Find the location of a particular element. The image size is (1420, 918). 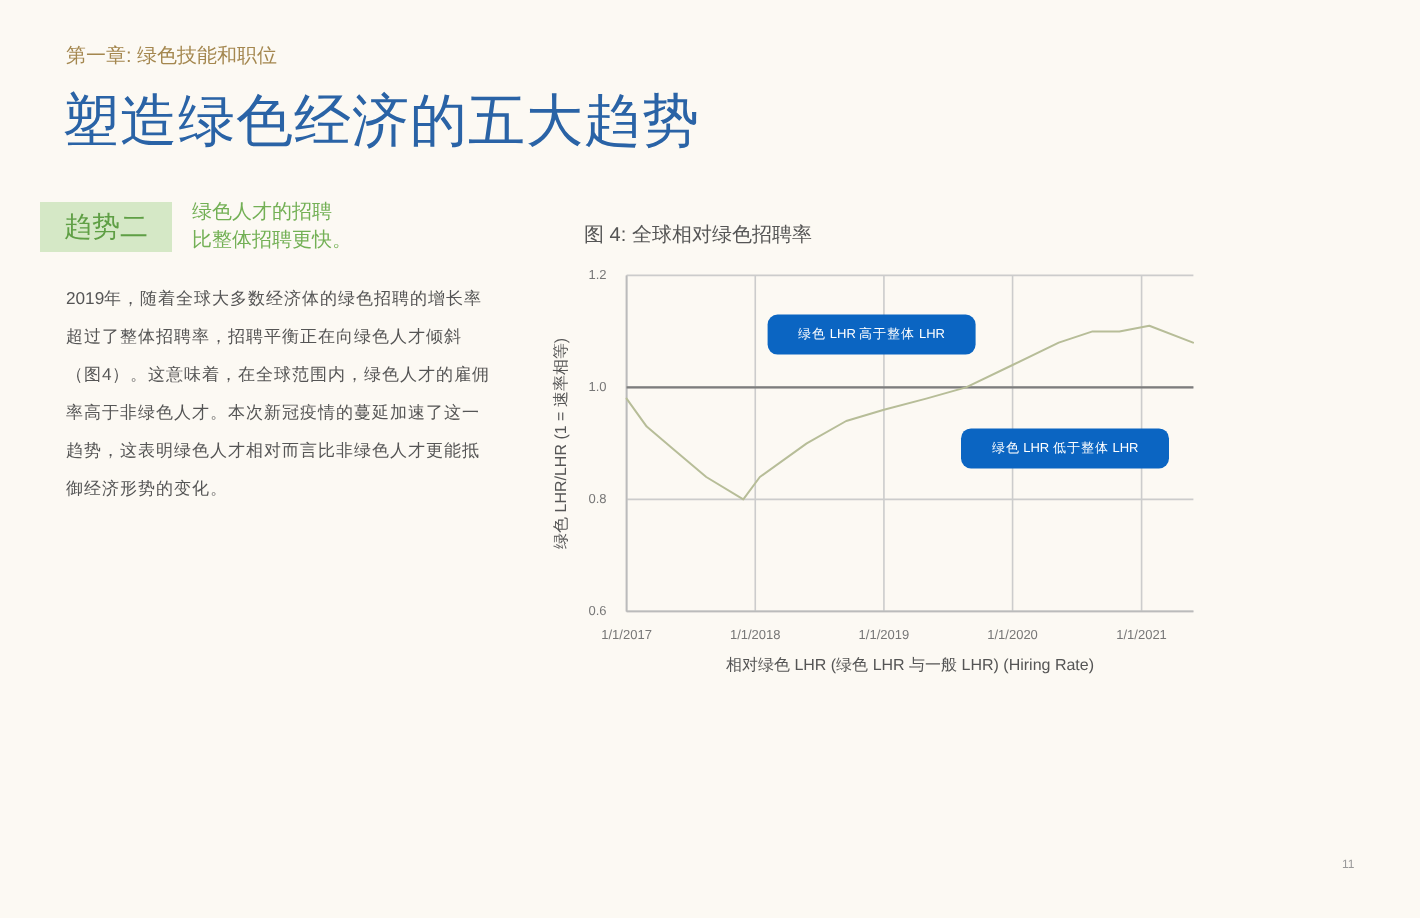

y-axis-title: 绿色 LHR/LHR (1 = 速率相等) is located at coordinates (561, 443).